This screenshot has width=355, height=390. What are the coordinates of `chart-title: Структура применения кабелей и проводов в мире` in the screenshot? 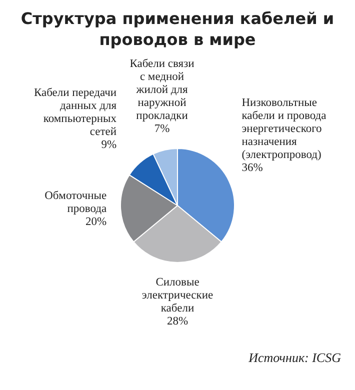 It's located at (178, 29).